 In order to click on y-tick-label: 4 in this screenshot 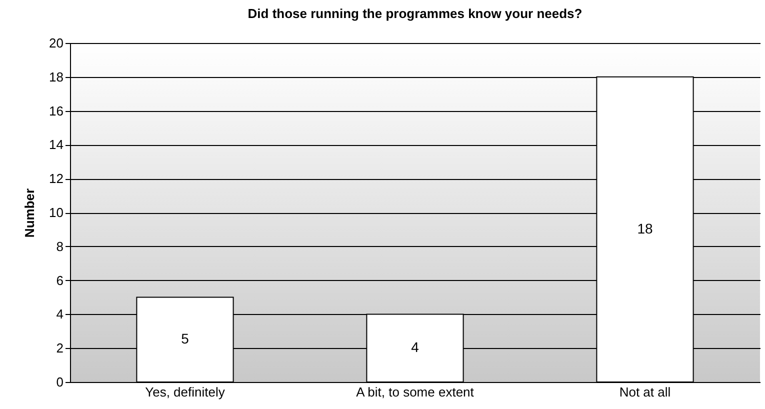, I will do `click(60, 314)`.